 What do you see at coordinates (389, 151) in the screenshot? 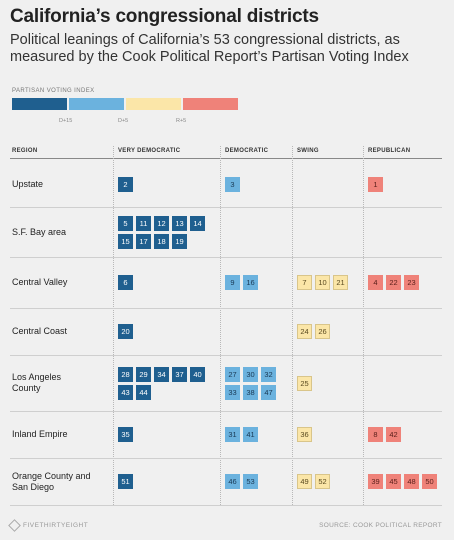
I see `column-header-republican: REPUBLICAN` at bounding box center [389, 151].